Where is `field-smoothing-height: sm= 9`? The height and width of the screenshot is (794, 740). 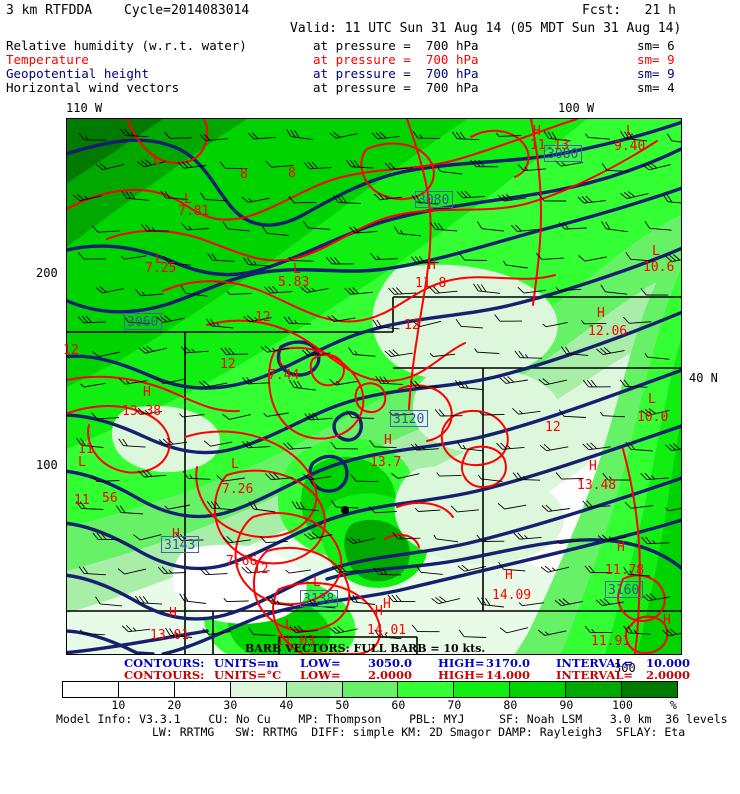
field-smoothing-height: sm= 9 is located at coordinates (656, 73).